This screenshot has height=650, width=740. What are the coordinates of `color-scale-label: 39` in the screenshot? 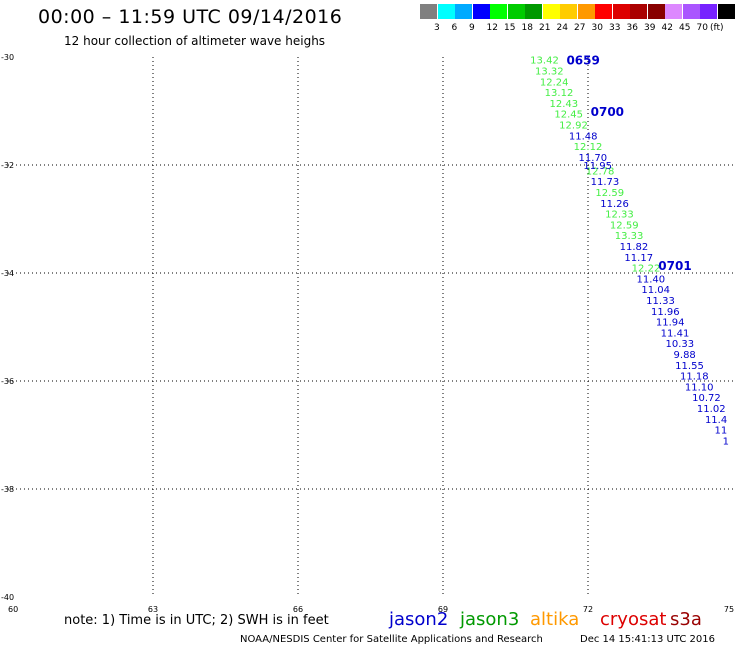 It's located at (650, 28).